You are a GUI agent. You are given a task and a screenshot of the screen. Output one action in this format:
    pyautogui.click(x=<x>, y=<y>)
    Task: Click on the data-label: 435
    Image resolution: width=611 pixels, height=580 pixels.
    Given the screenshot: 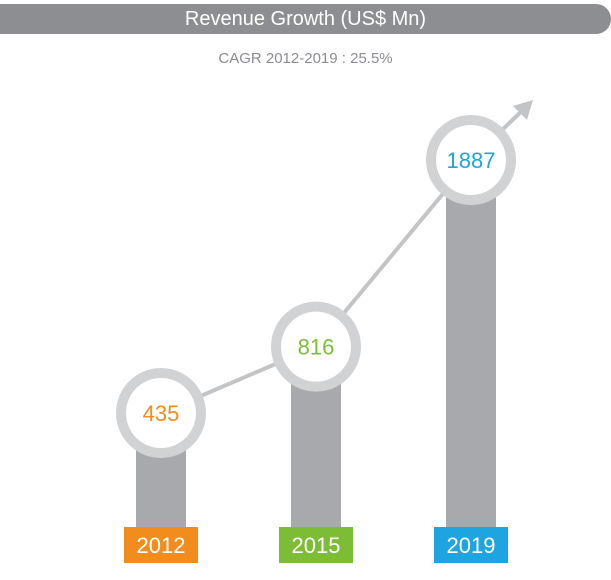 What is the action you would take?
    pyautogui.click(x=161, y=413)
    